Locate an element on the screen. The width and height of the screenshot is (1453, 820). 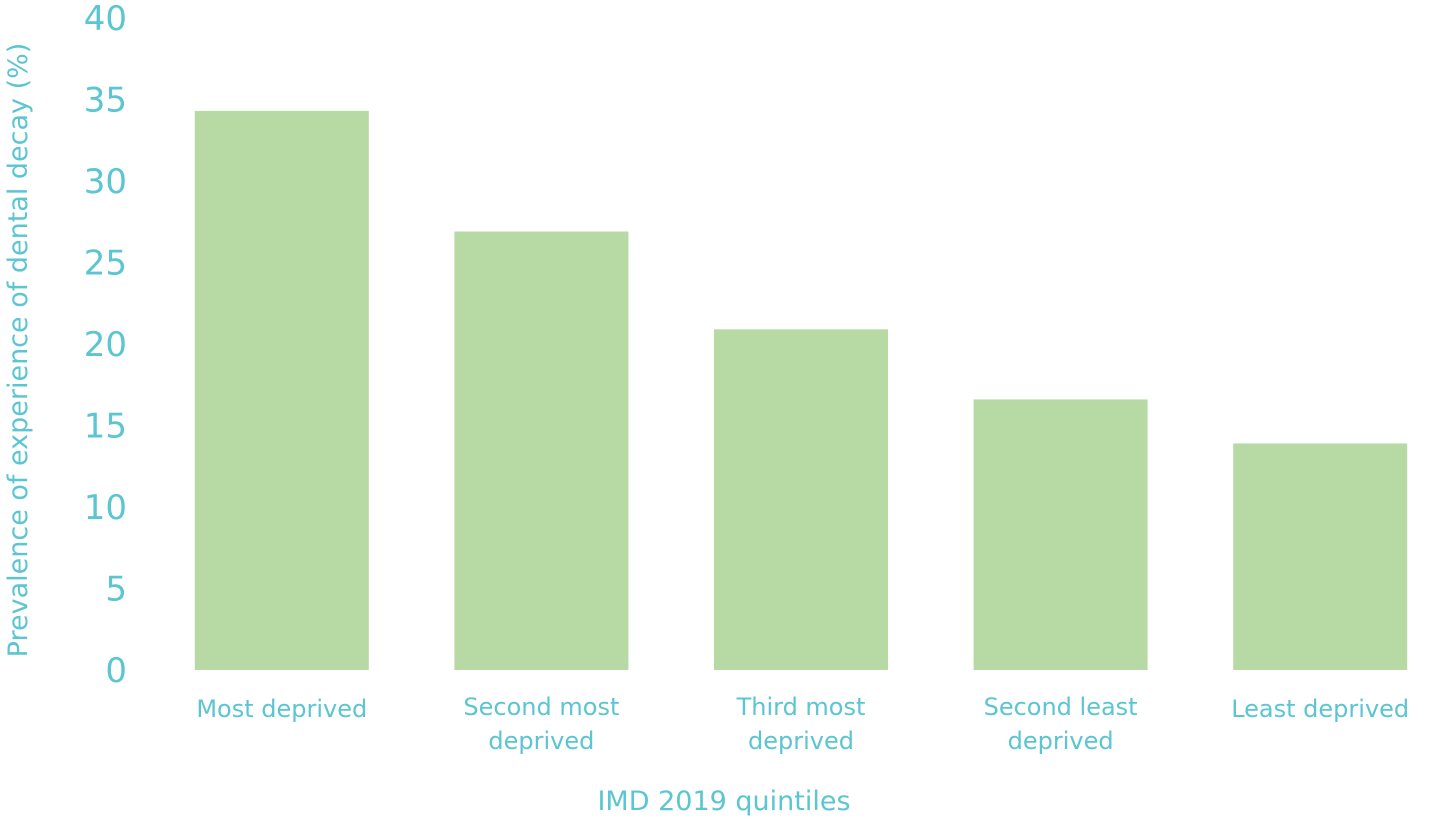
y-tick-label: 20 is located at coordinates (105, 345).